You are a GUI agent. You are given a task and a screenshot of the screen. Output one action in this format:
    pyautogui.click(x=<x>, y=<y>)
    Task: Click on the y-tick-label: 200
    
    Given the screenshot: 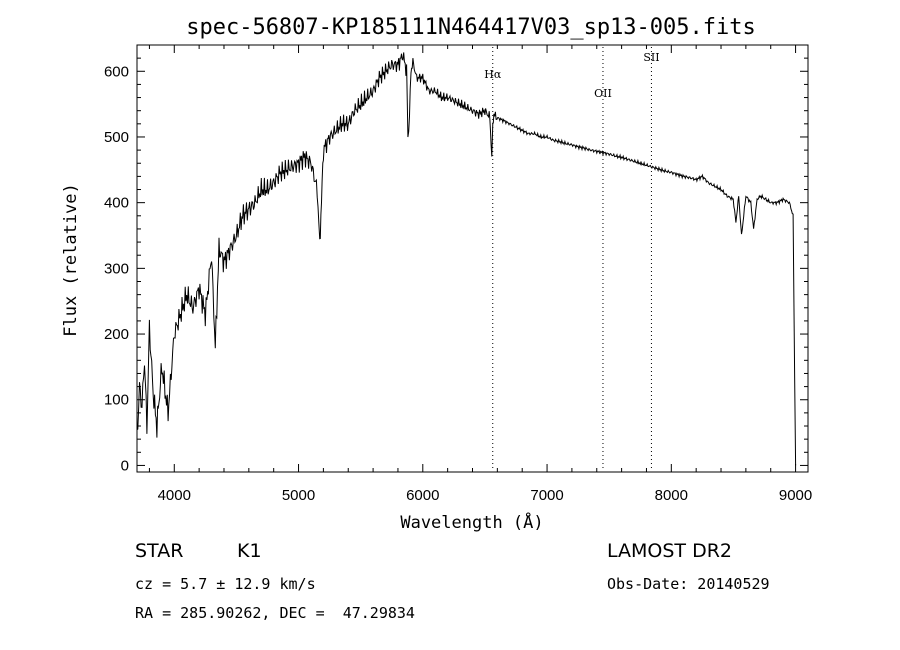 What is the action you would take?
    pyautogui.click(x=116, y=334)
    